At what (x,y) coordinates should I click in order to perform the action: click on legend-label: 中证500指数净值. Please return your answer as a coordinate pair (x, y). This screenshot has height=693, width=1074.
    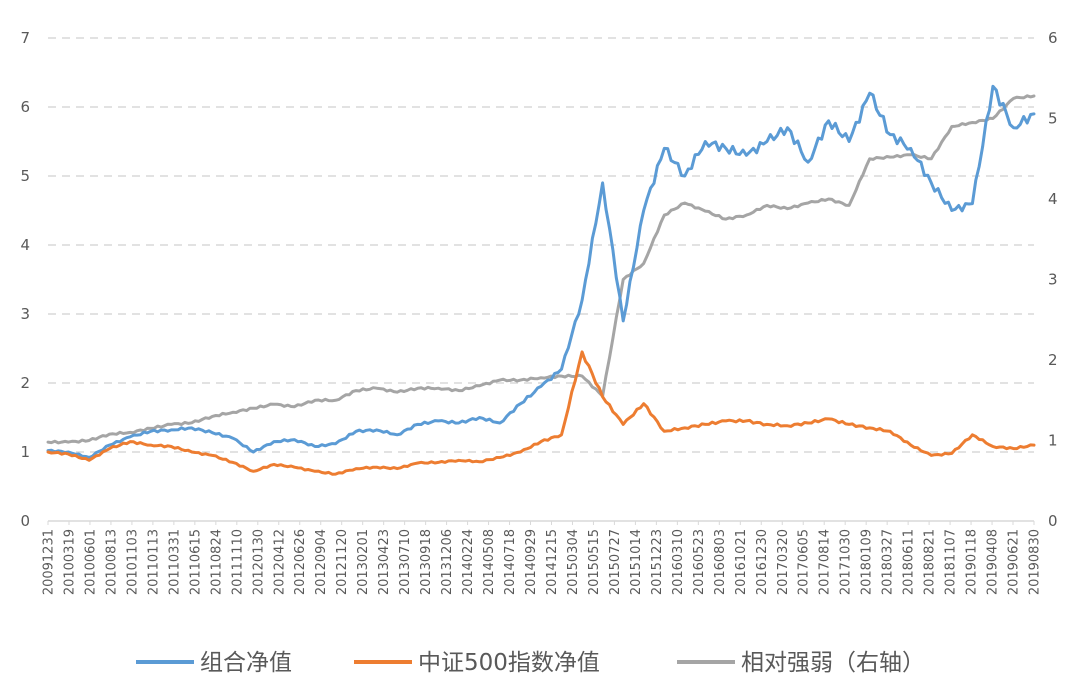
    Looking at the image, I should click on (509, 663).